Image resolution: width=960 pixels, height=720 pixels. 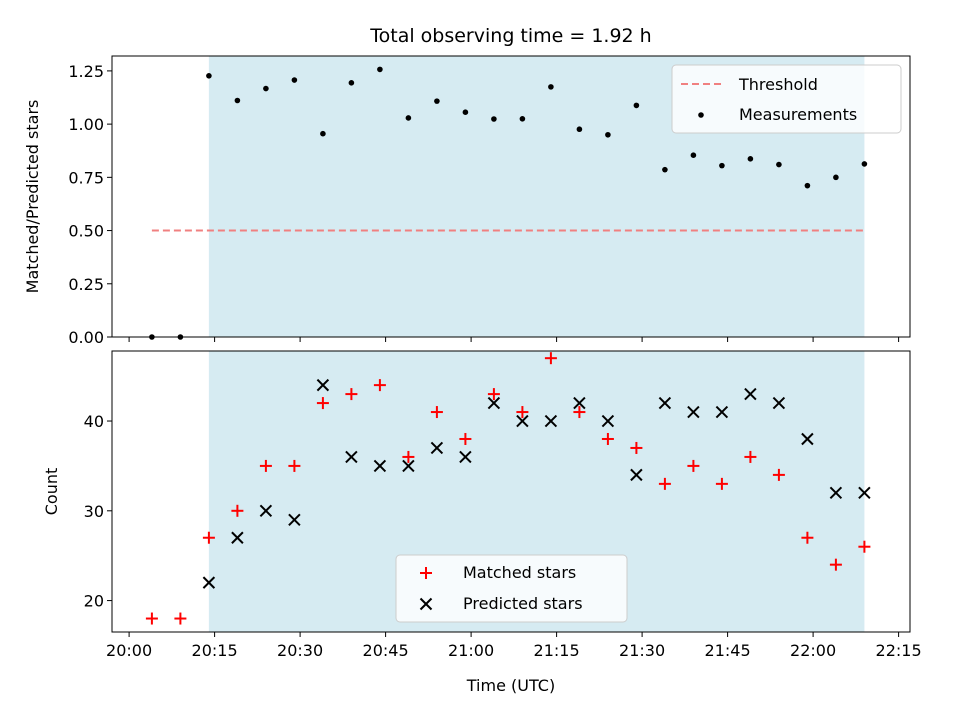 I want to click on bottom-legend-box, so click(x=511, y=588).